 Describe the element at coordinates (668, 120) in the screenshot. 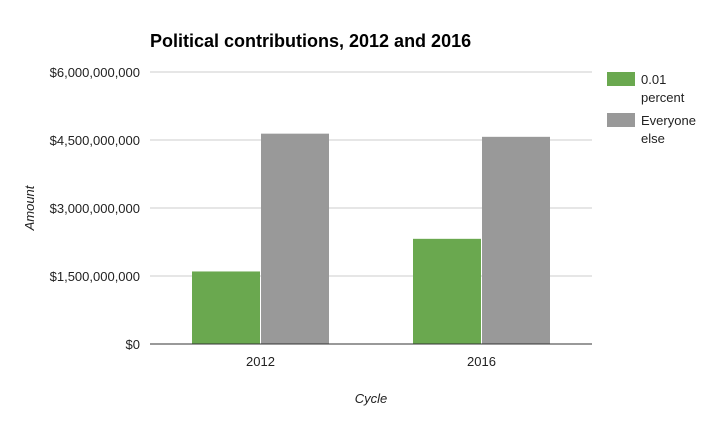

I see `legend-label-line: Everyone` at that location.